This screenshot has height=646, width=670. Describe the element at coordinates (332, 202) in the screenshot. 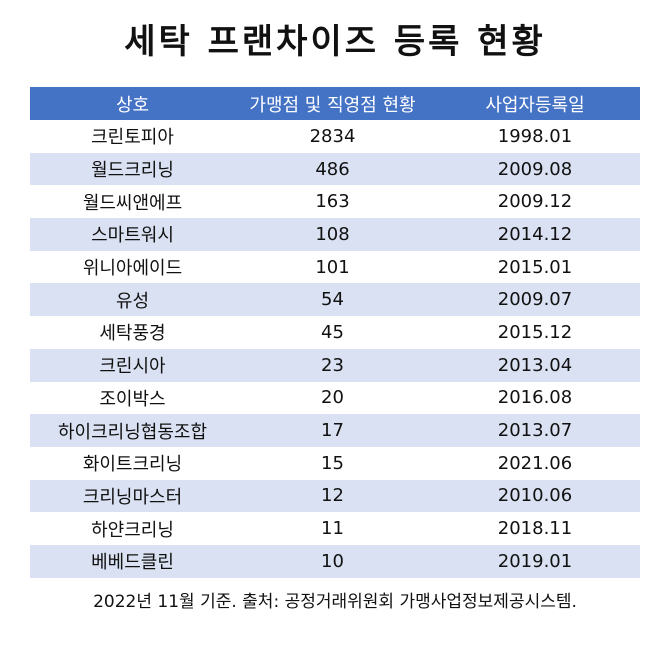

I see `cell-store-count: 163` at that location.